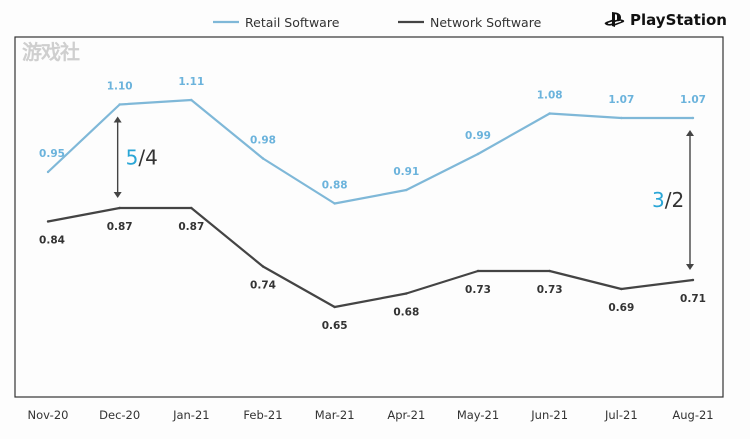  Describe the element at coordinates (621, 415) in the screenshot. I see `x-tick-label: Jul-21` at that location.